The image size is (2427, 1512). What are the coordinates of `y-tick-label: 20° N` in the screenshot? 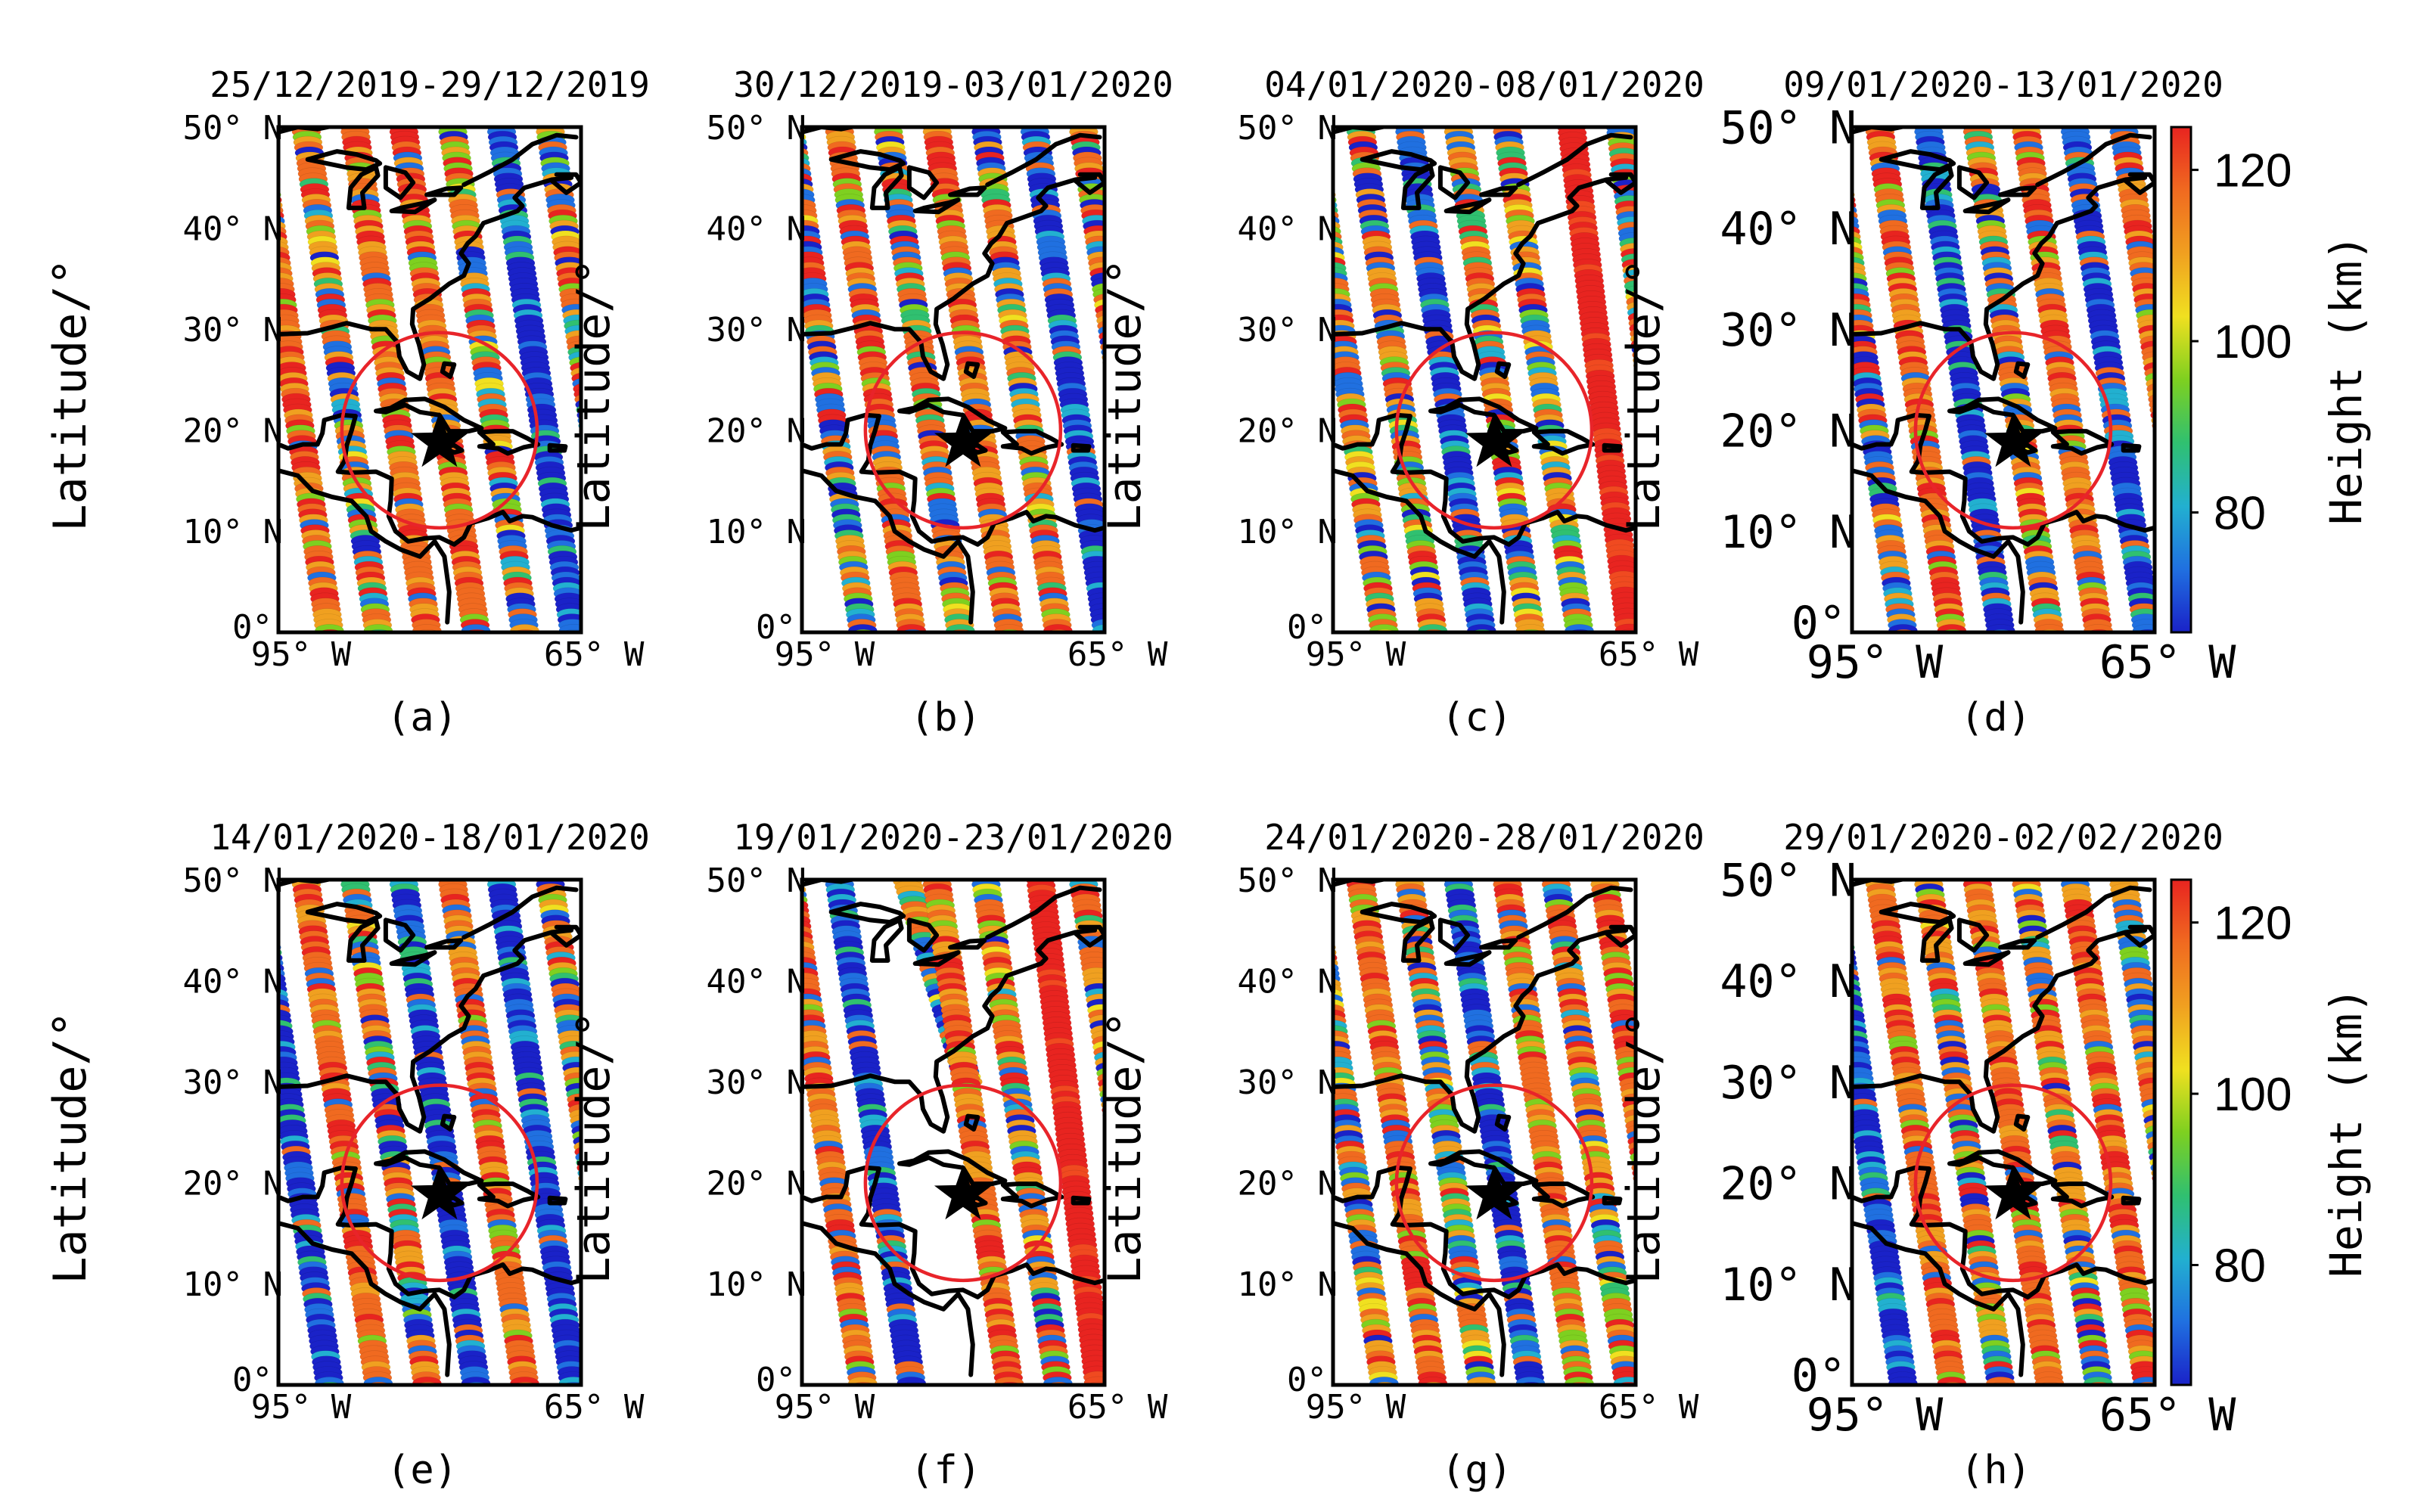 It's located at (233, 1184).